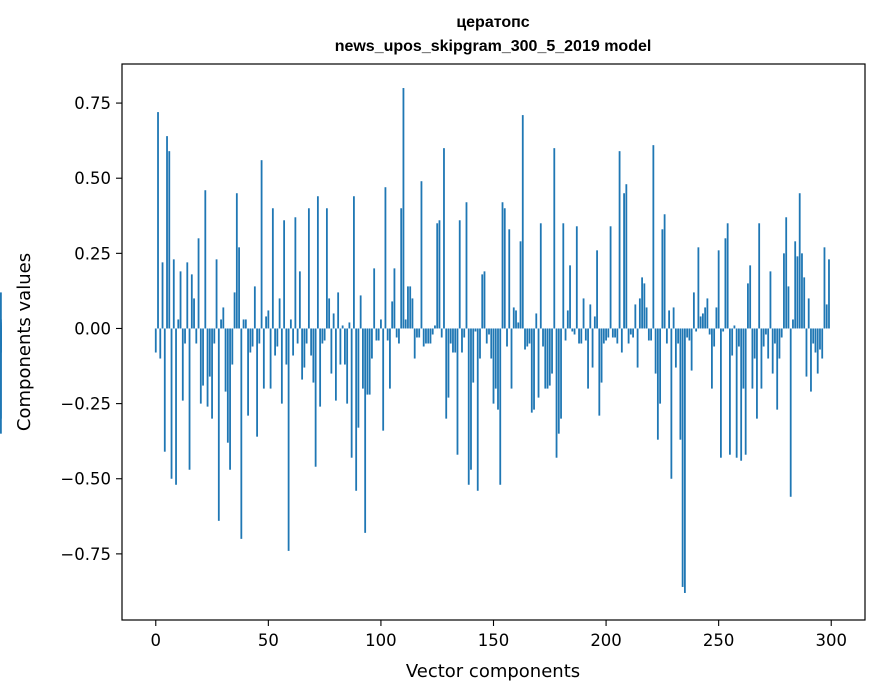 The height and width of the screenshot is (696, 880). I want to click on x-tick-label: 50, so click(268, 640).